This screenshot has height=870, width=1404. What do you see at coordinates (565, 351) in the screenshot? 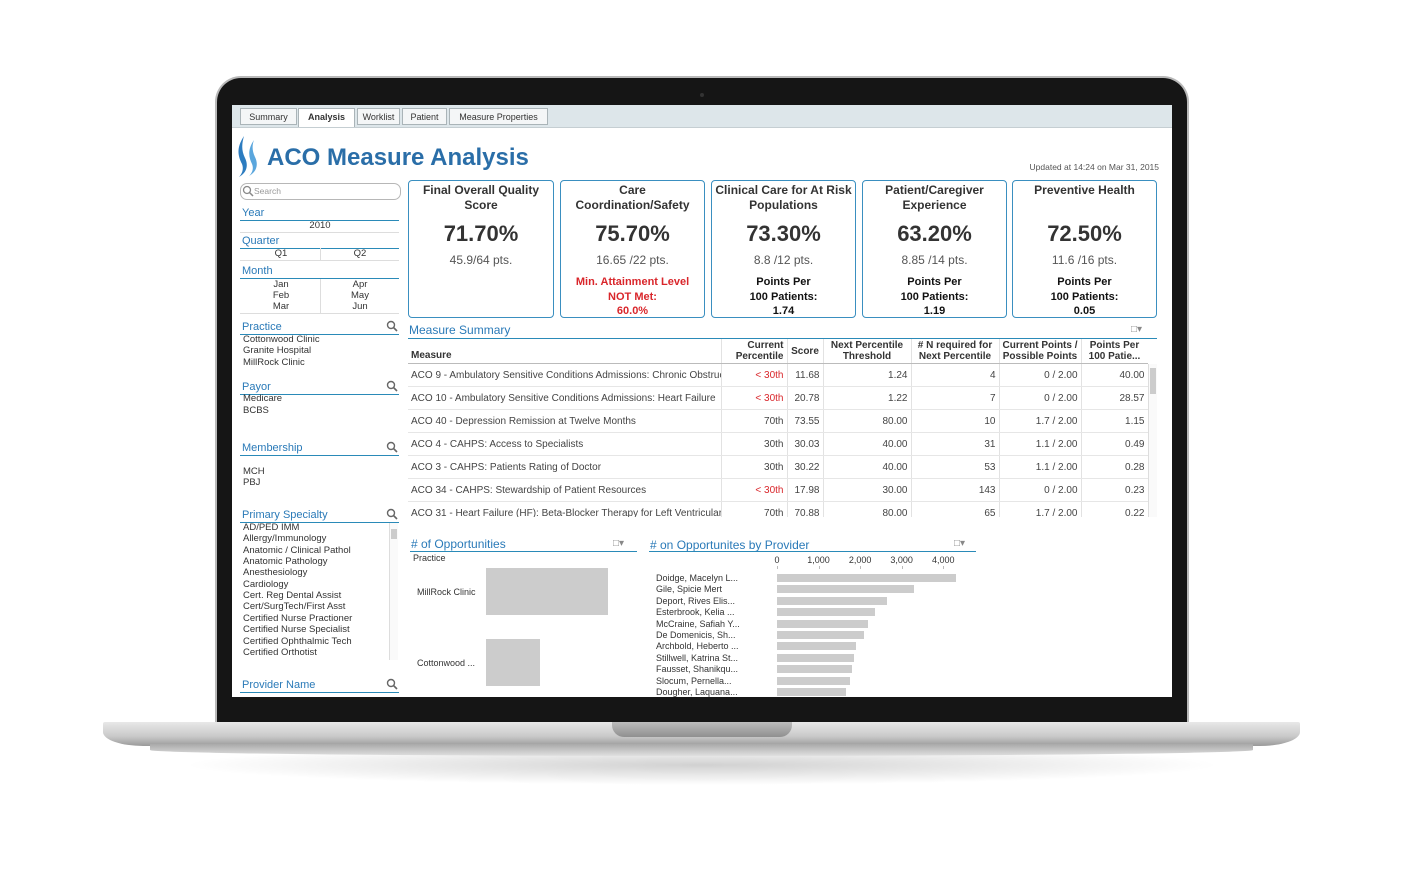
I see `column-header: Measure` at bounding box center [565, 351].